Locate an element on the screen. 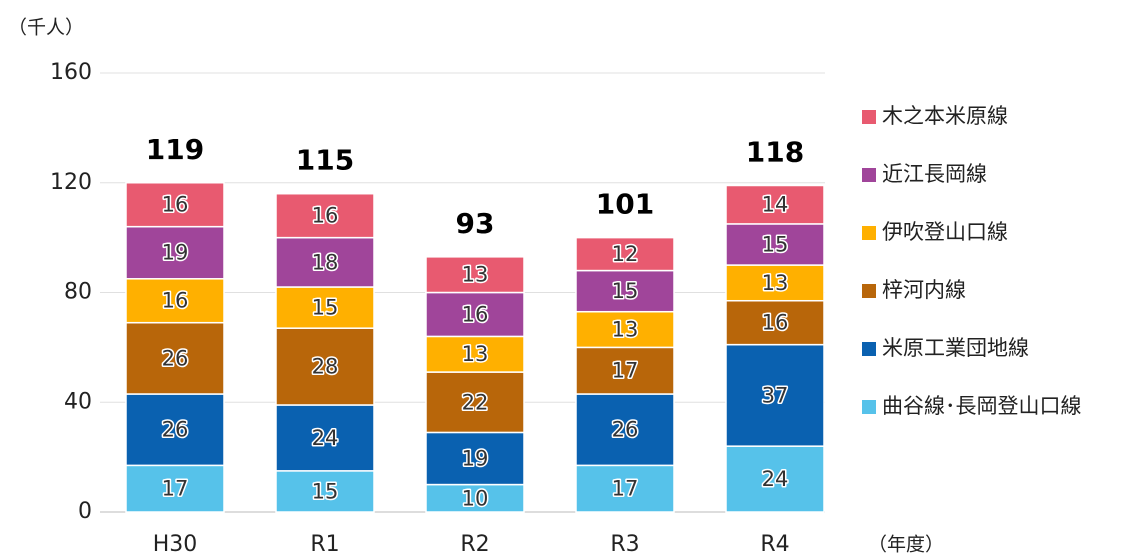  total-label: 93 is located at coordinates (475, 223).